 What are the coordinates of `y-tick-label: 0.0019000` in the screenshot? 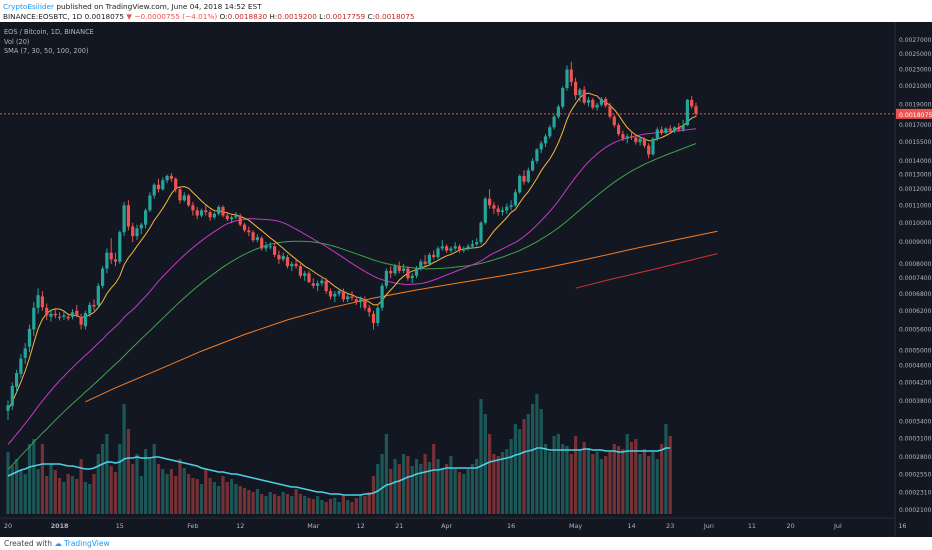 It's located at (915, 105).